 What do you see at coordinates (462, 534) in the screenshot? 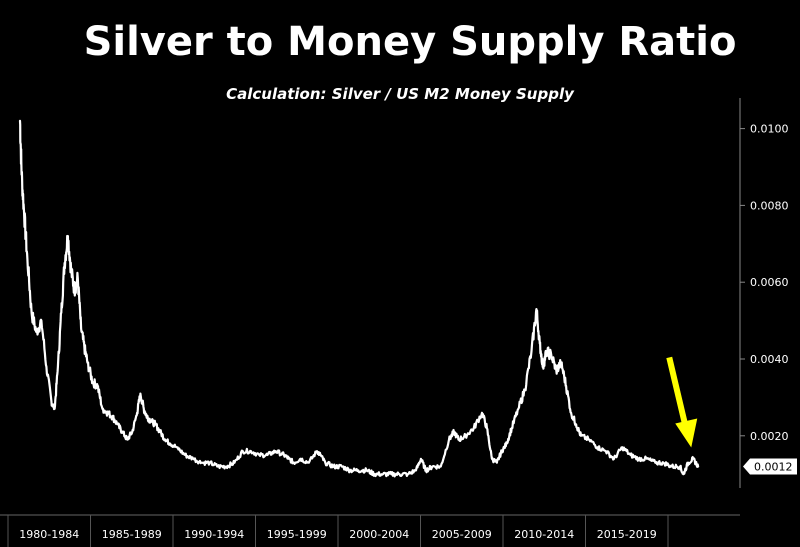
I see `x-tick-label: 2005-2009` at bounding box center [462, 534].